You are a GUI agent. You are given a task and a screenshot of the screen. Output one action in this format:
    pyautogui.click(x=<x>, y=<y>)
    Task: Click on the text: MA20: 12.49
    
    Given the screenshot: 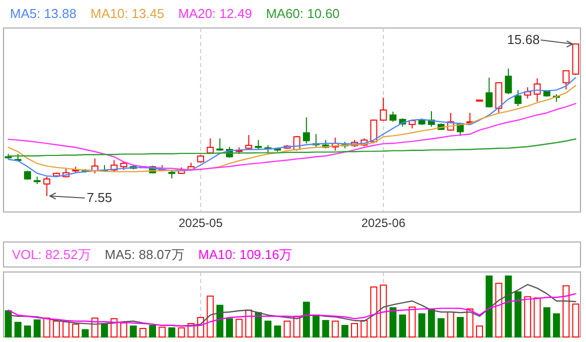 What is the action you would take?
    pyautogui.click(x=215, y=13)
    